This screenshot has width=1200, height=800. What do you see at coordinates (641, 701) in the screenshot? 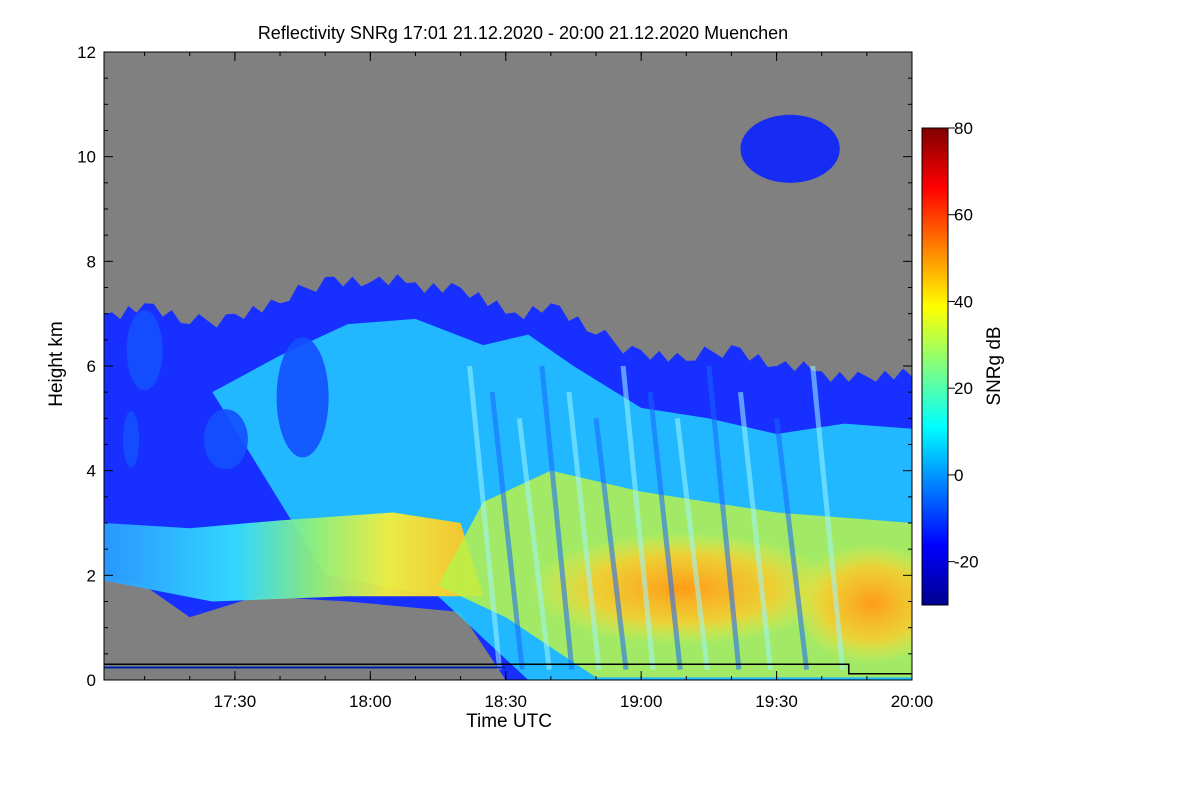
I see `x-tick-label: 19:00` at bounding box center [641, 701].